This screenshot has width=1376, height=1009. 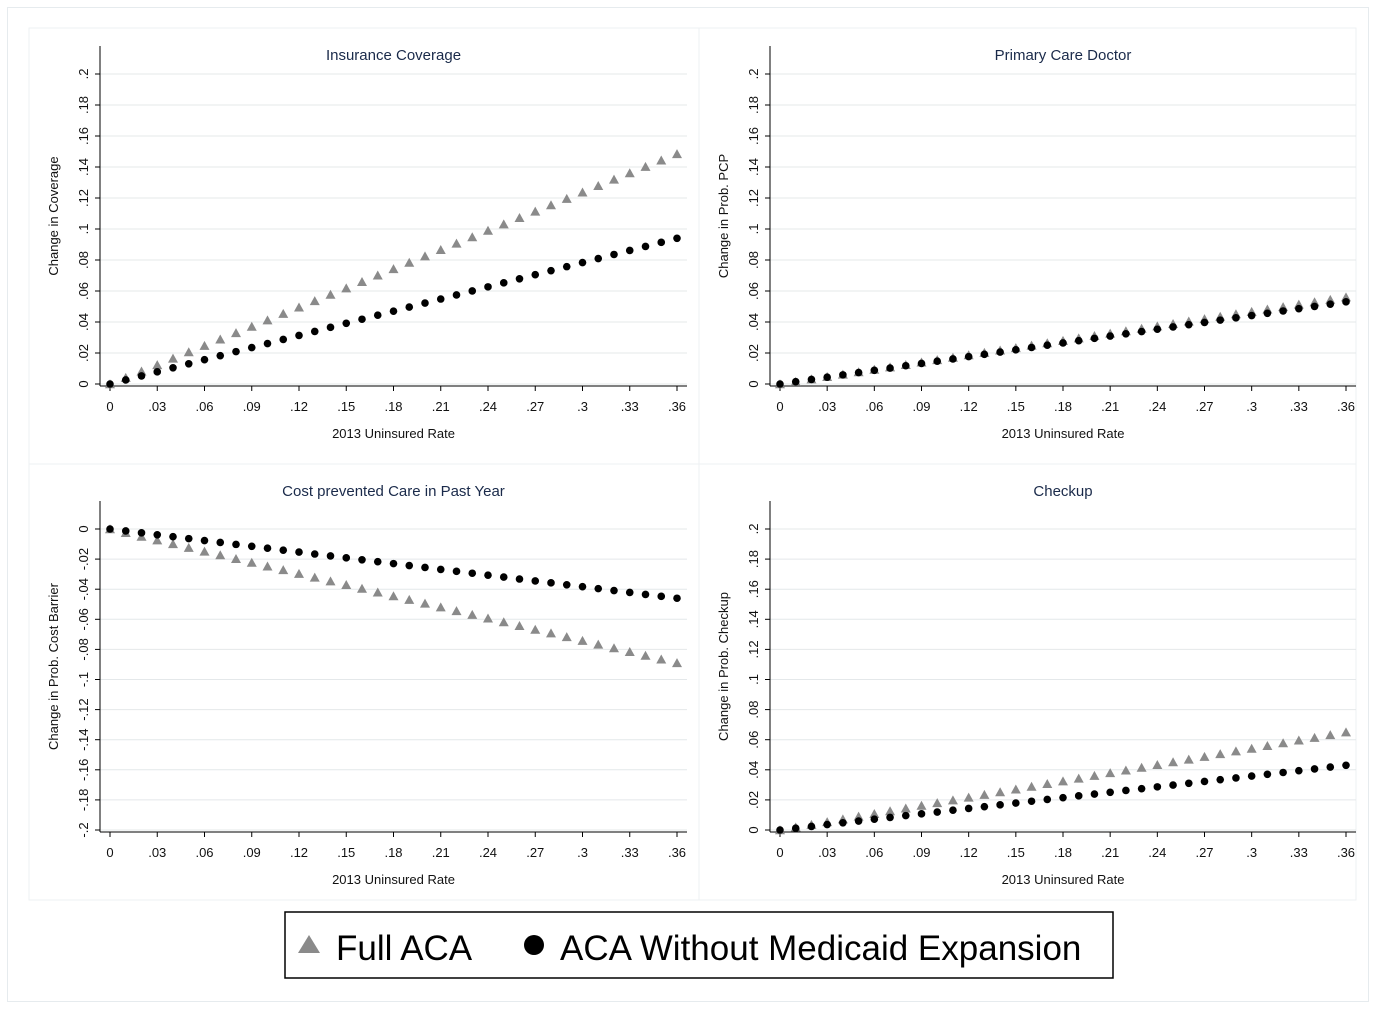 I want to click on legend-label-without-expansion: ACA Without Medicaid Expansion, so click(x=820, y=948).